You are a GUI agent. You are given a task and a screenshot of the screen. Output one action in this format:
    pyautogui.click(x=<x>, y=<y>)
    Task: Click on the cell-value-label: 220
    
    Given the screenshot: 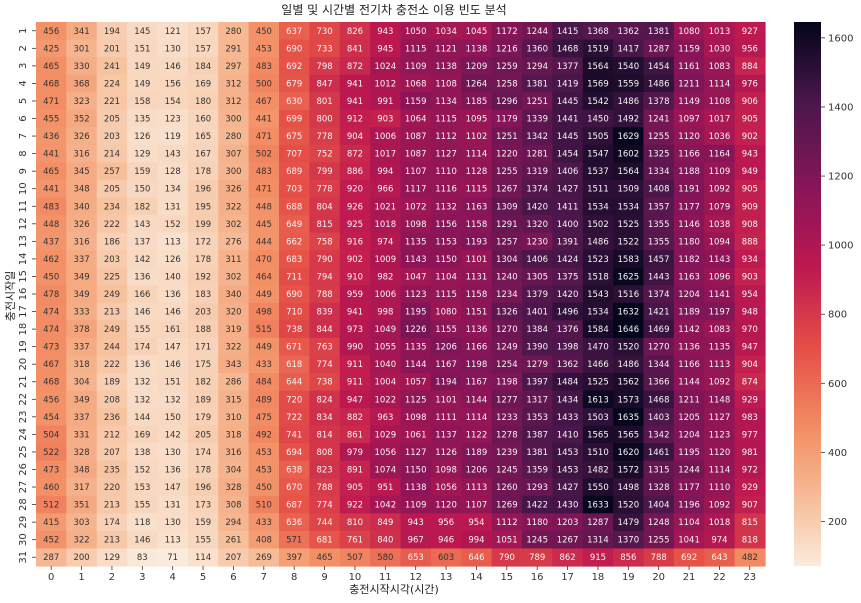 What is the action you would take?
    pyautogui.click(x=112, y=488)
    